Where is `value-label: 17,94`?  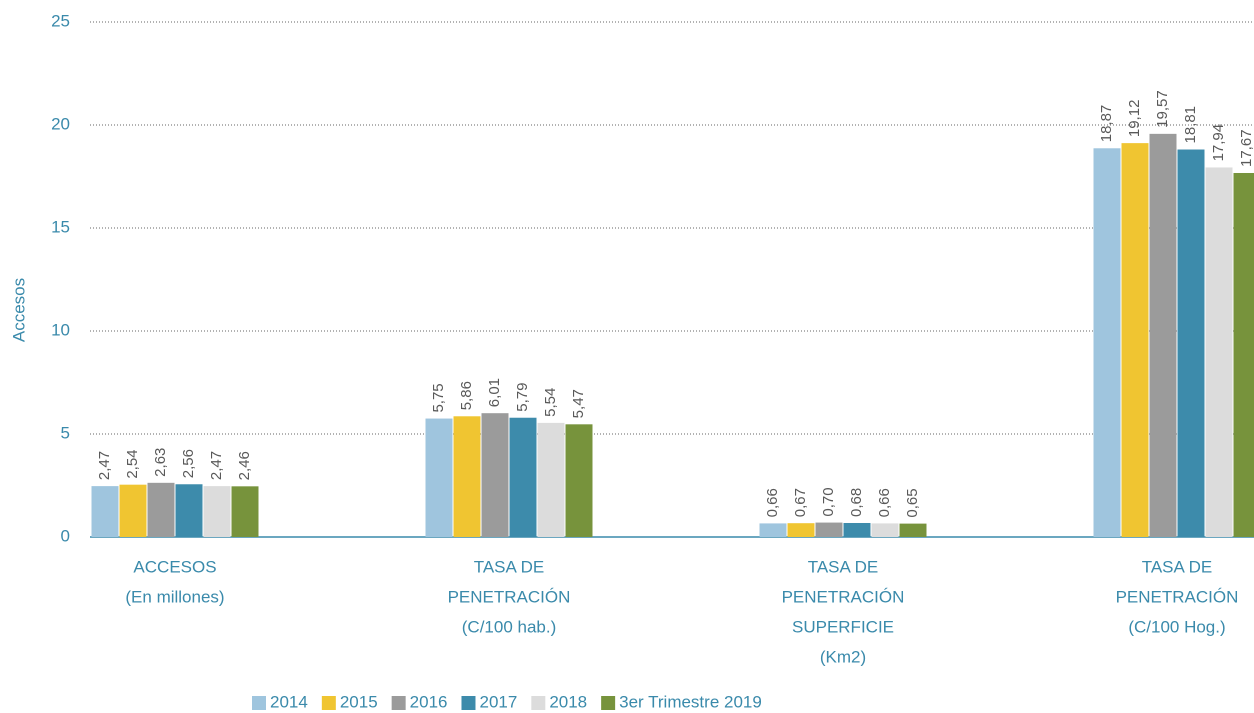 value-label: 17,94 is located at coordinates (1218, 143).